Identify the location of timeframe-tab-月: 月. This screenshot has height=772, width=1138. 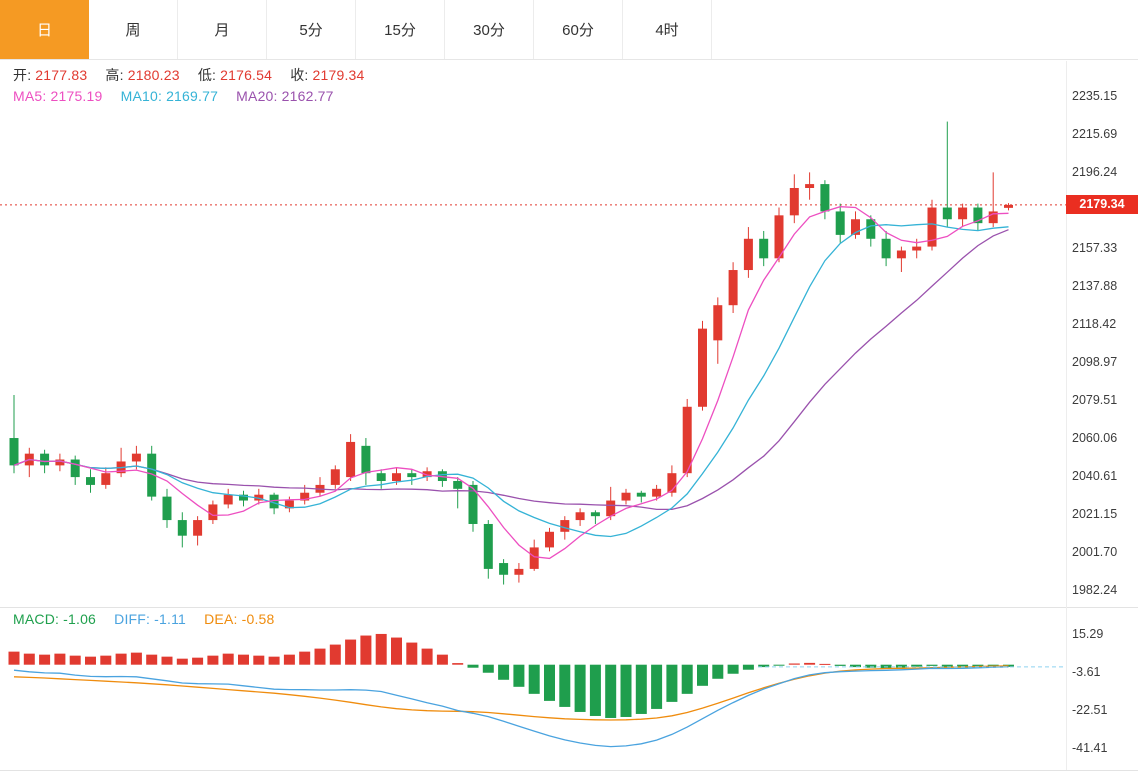
(222, 29).